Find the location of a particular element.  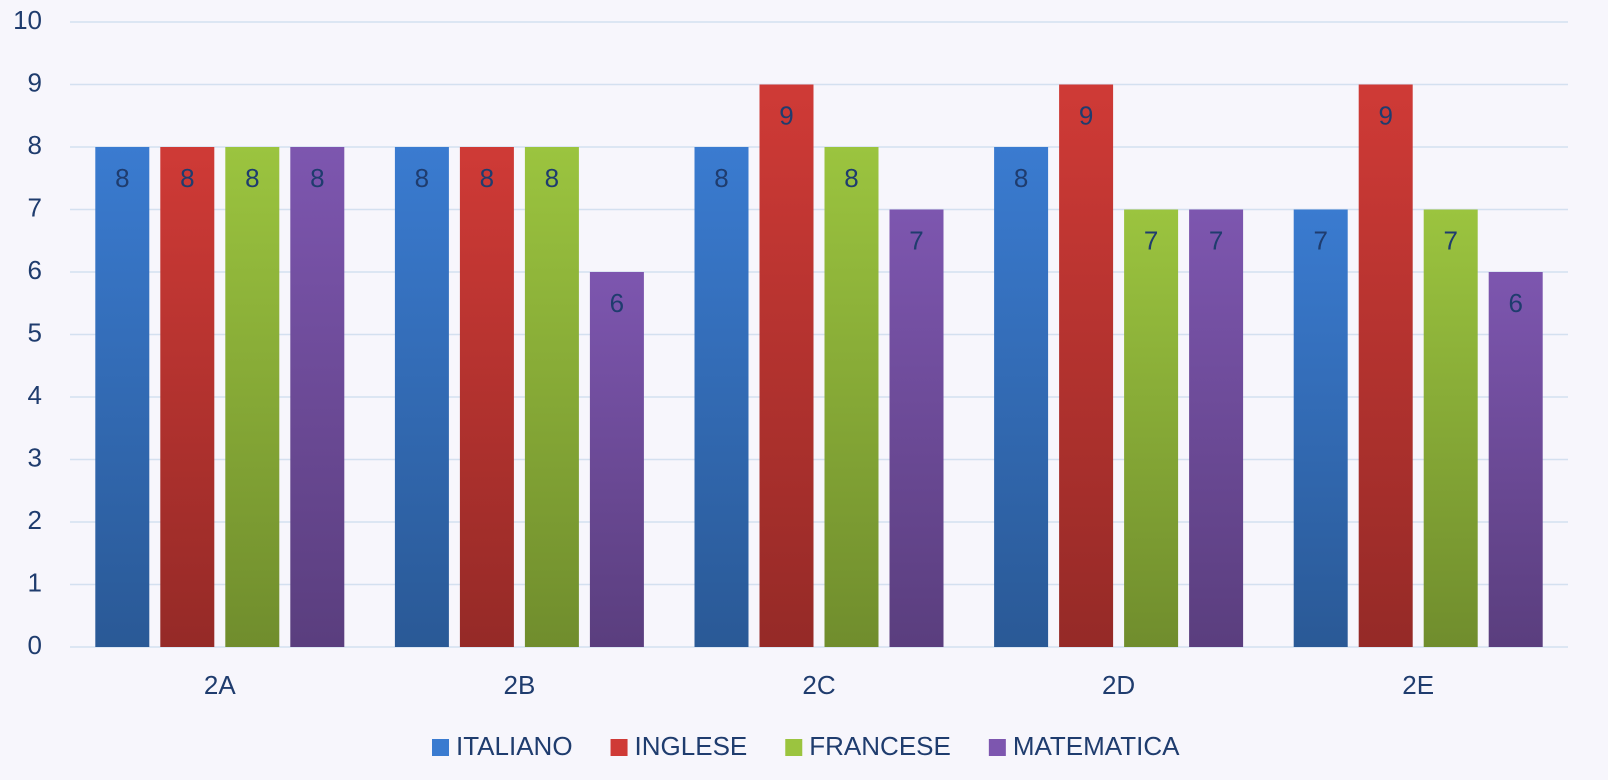

y-tick-label: 8 is located at coordinates (35, 145).